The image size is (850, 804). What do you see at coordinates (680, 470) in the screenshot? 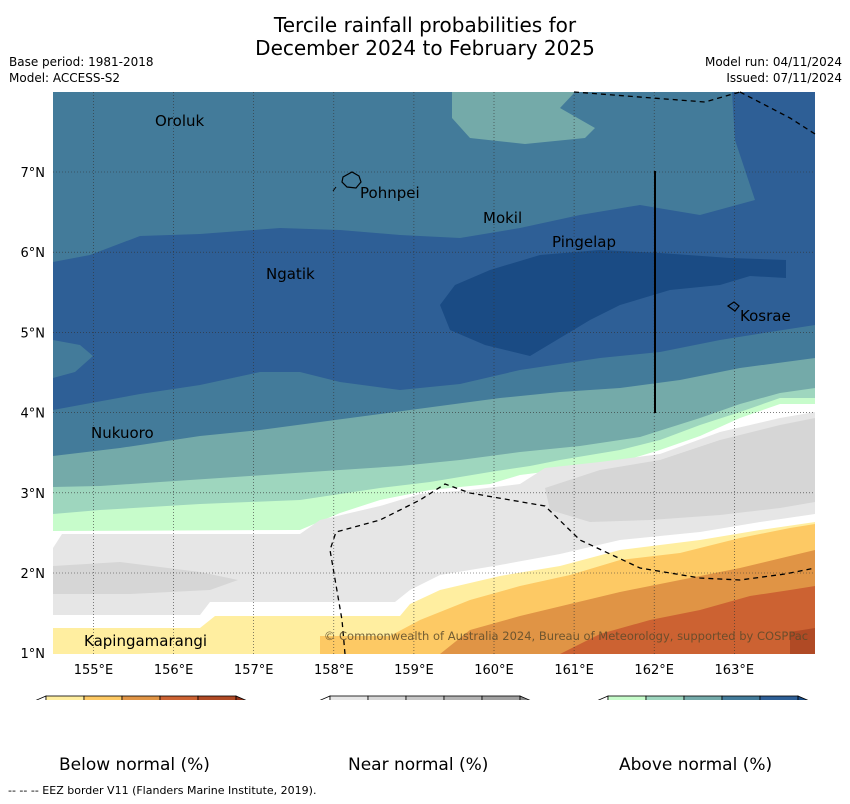
I see `near-50-patch-east` at bounding box center [680, 470].